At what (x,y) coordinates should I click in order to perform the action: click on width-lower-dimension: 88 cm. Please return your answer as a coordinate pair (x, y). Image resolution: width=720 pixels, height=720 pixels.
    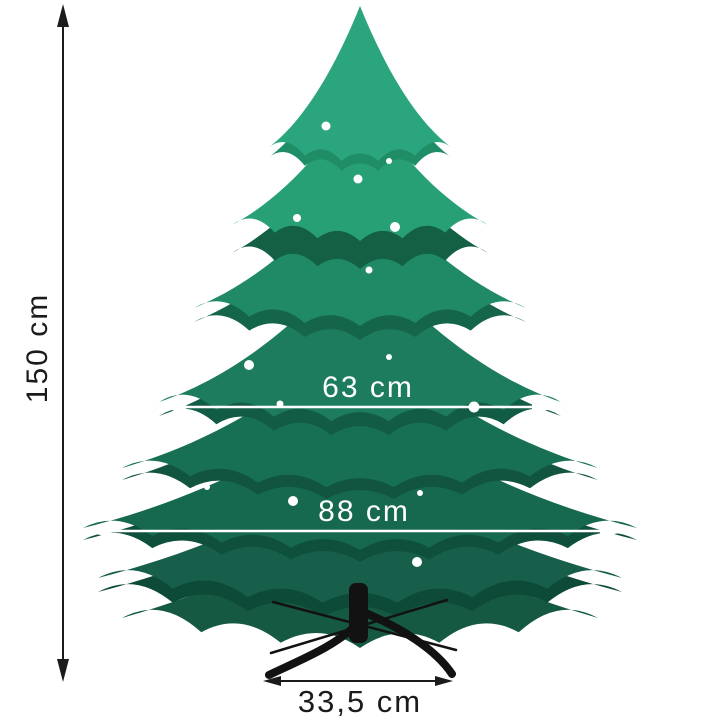
    Looking at the image, I should click on (355, 516).